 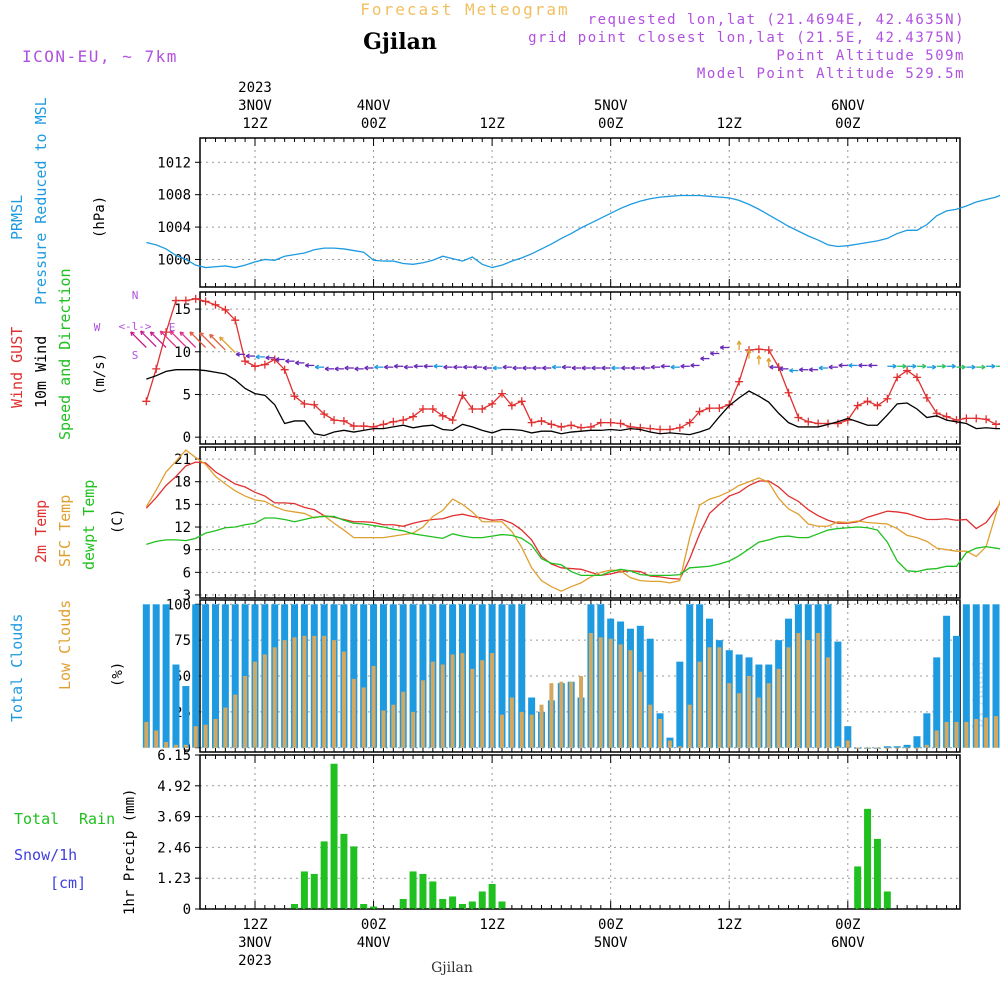 What do you see at coordinates (174, 260) in the screenshot?
I see `y-tick-label: 1000` at bounding box center [174, 260].